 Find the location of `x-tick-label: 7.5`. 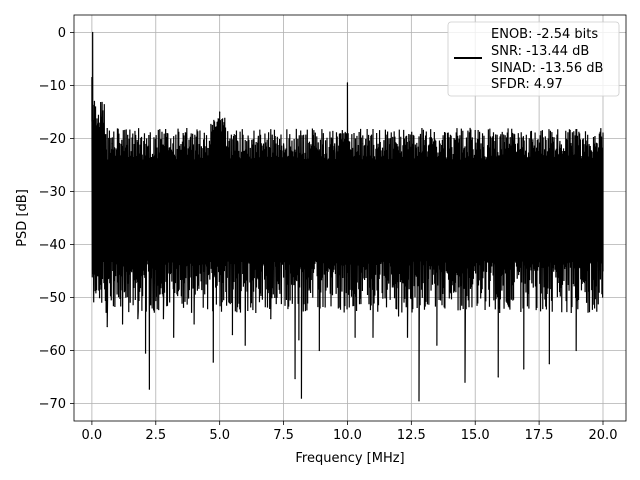

x-tick-label: 7.5 is located at coordinates (283, 435).